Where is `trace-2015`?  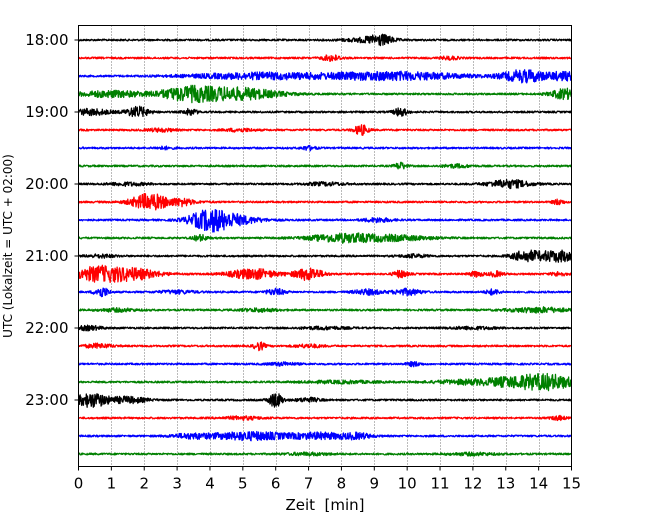 trace-2015 is located at coordinates (325, 201).